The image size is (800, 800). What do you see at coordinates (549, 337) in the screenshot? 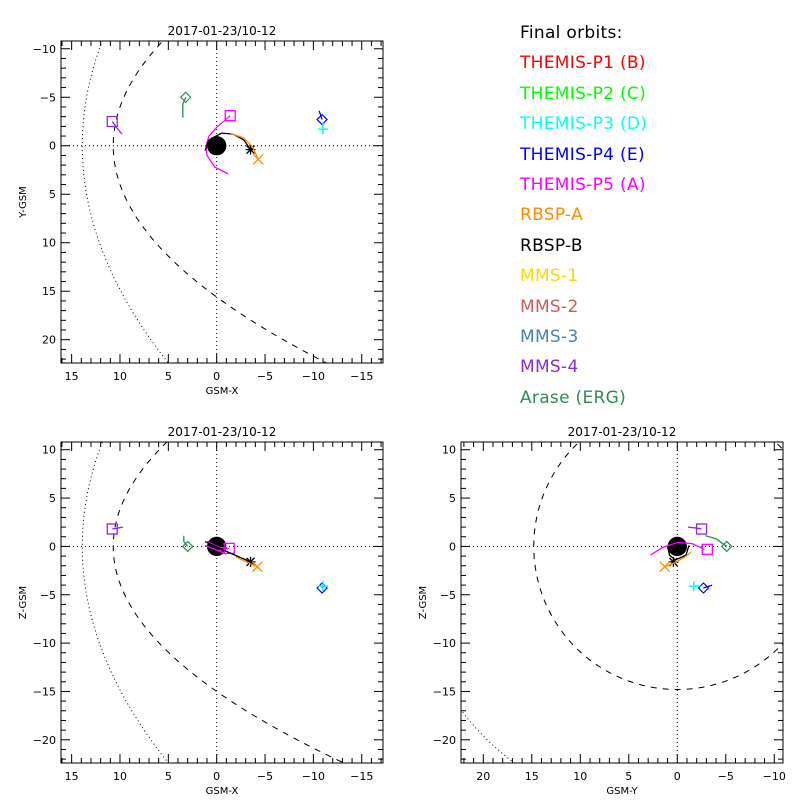
I see `legend-item: MMS-3` at bounding box center [549, 337].